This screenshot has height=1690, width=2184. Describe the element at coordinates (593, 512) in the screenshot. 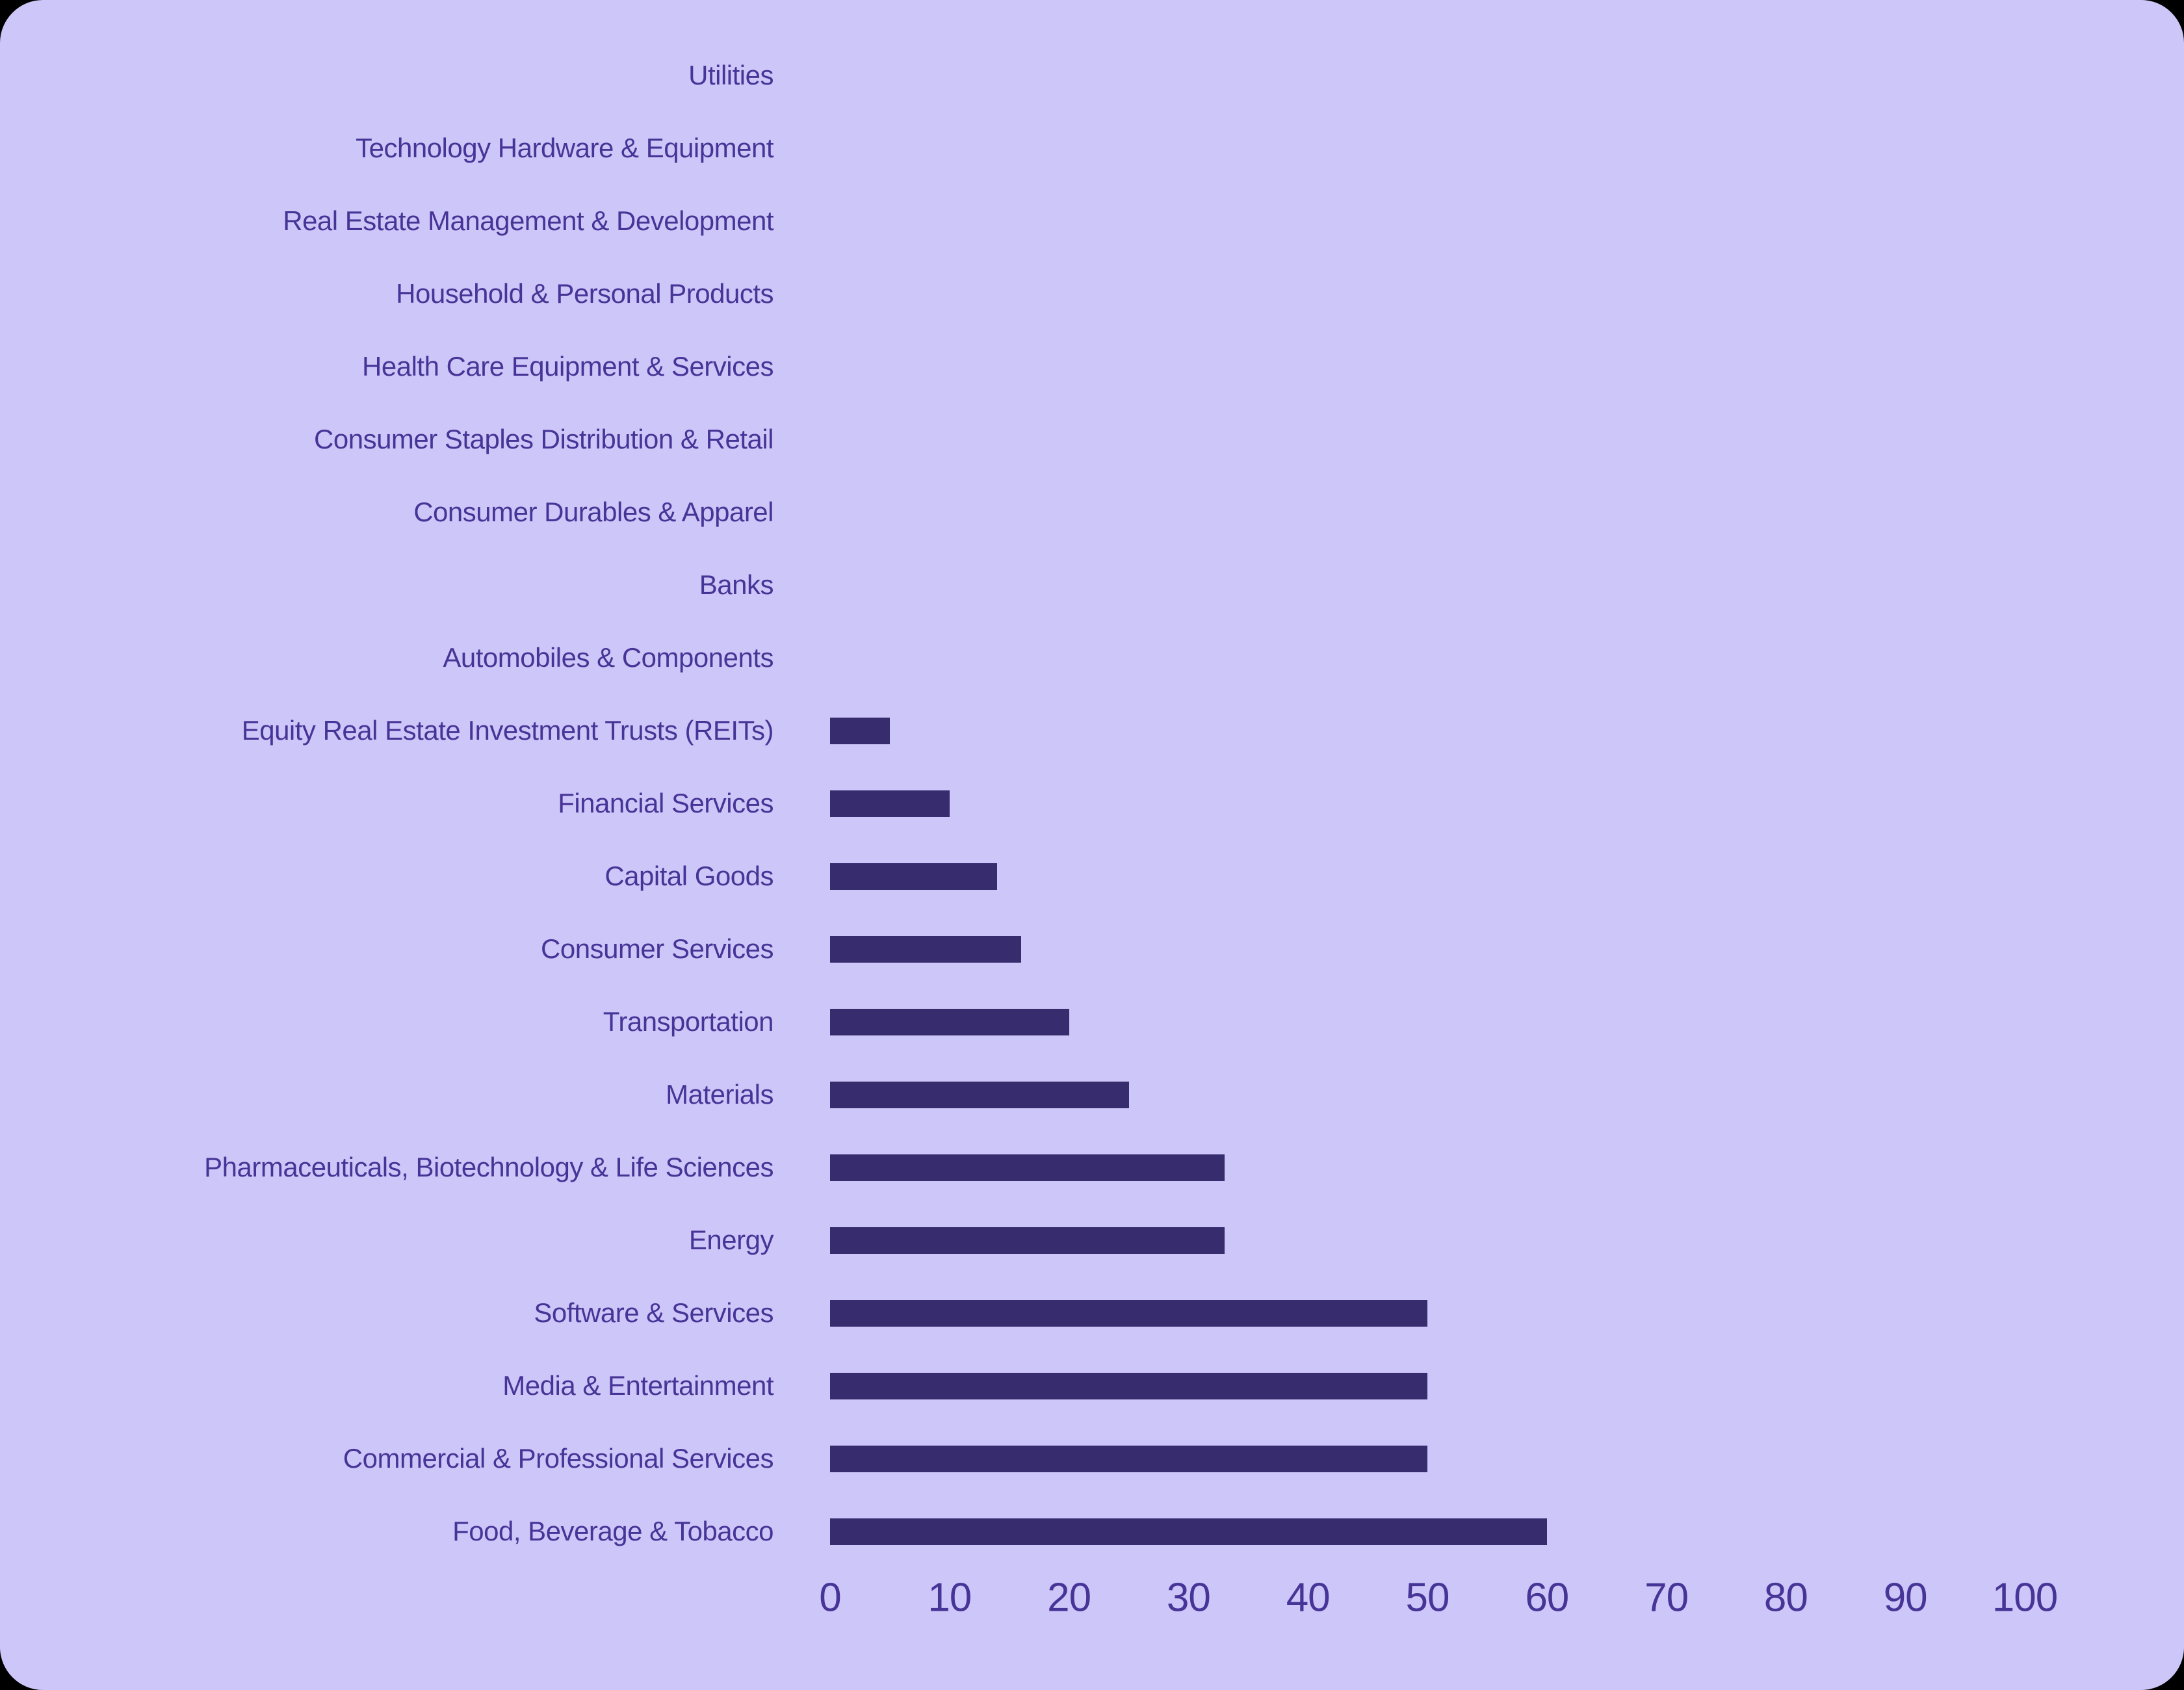

I see `category-label: Consumer Durables & Apparel` at that location.